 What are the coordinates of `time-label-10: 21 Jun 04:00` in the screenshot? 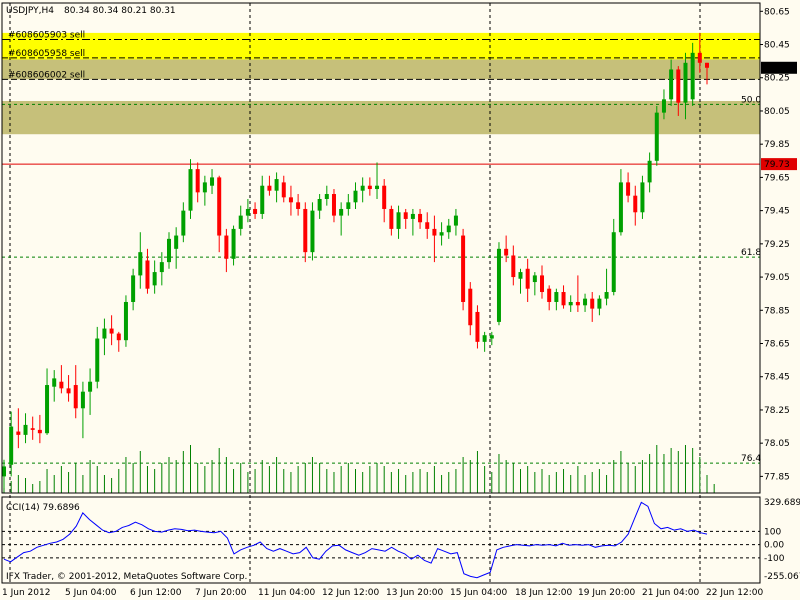 It's located at (670, 593).